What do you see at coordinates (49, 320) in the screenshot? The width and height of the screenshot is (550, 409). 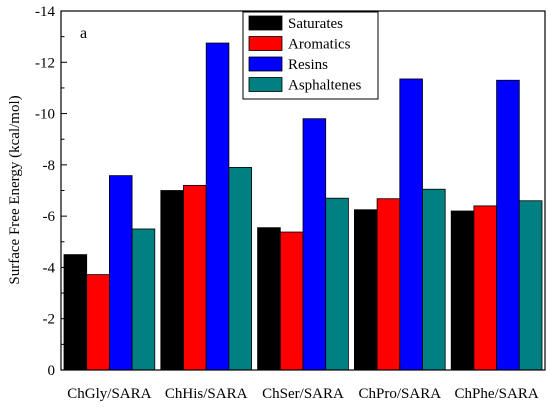 I see `y-tick-label: -2` at bounding box center [49, 320].